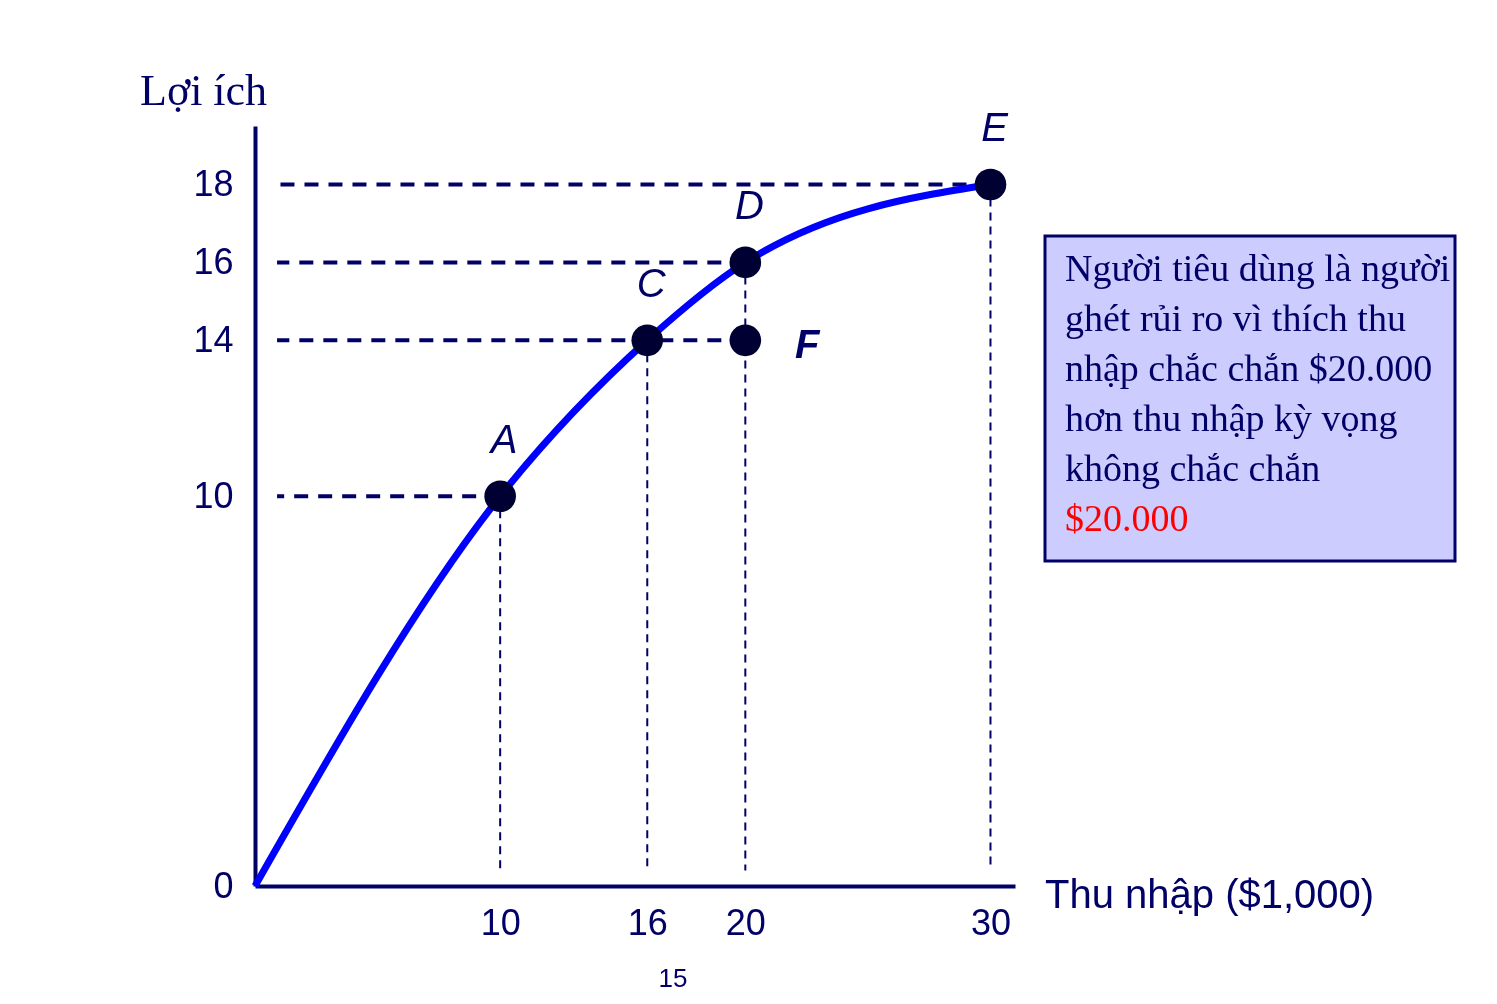 The height and width of the screenshot is (1004, 1497). What do you see at coordinates (808, 344) in the screenshot?
I see `annotation: F` at bounding box center [808, 344].